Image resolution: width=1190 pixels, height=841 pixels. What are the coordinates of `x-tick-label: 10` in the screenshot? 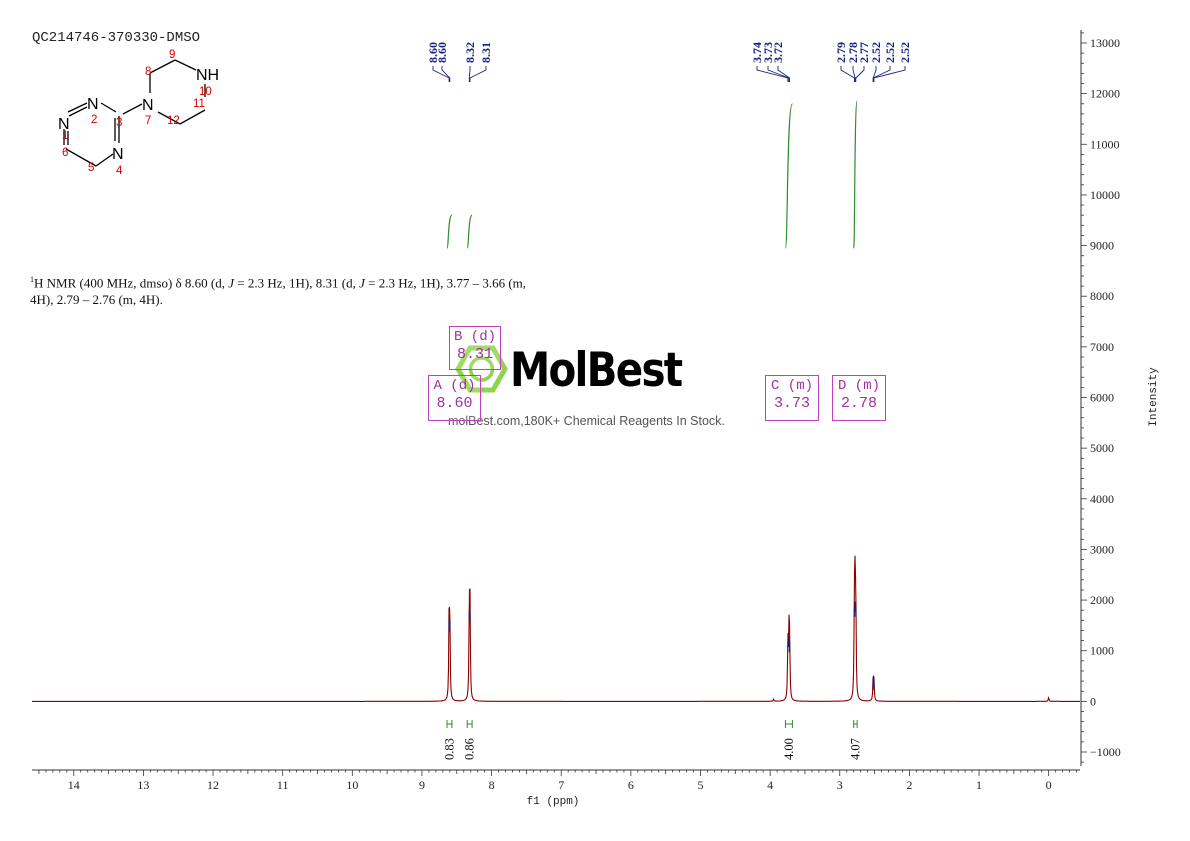 It's located at (352, 785).